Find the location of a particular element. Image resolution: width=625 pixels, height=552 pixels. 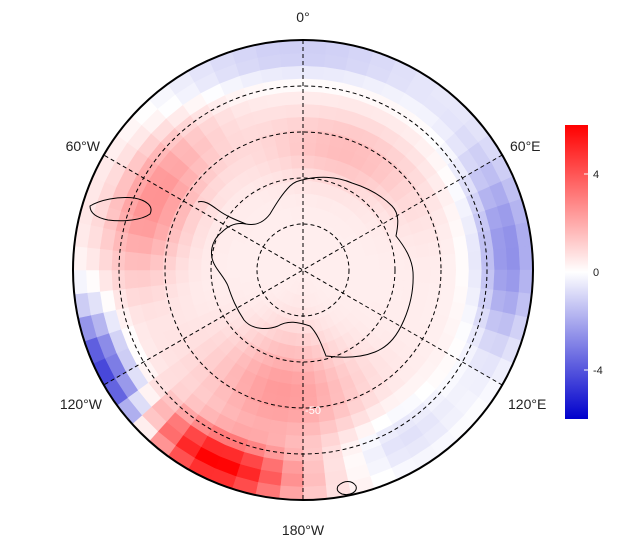

lon-label-60e: 60°E is located at coordinates (525, 146).